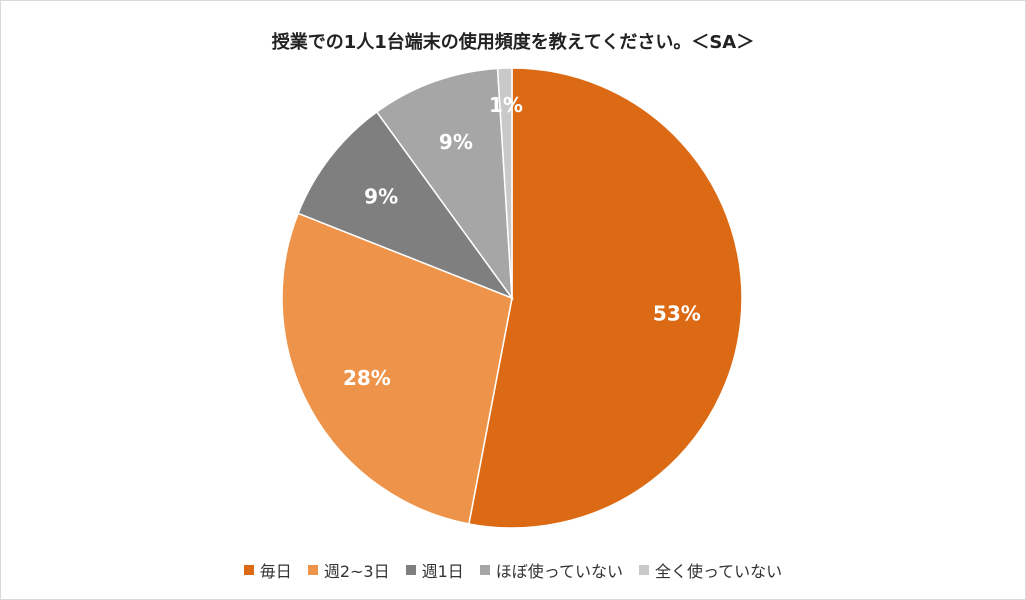 This screenshot has width=1026, height=600. Describe the element at coordinates (442, 571) in the screenshot. I see `legend-label-3: 週1日` at that location.